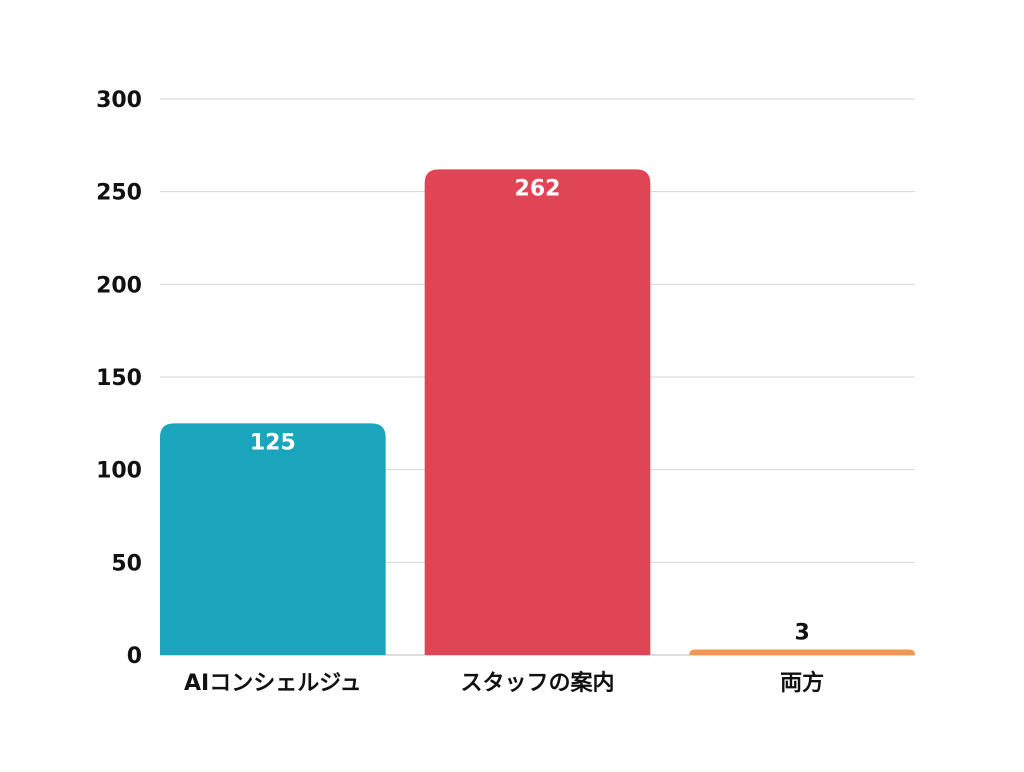  Describe the element at coordinates (273, 442) in the screenshot. I see `data-label: 125` at that location.